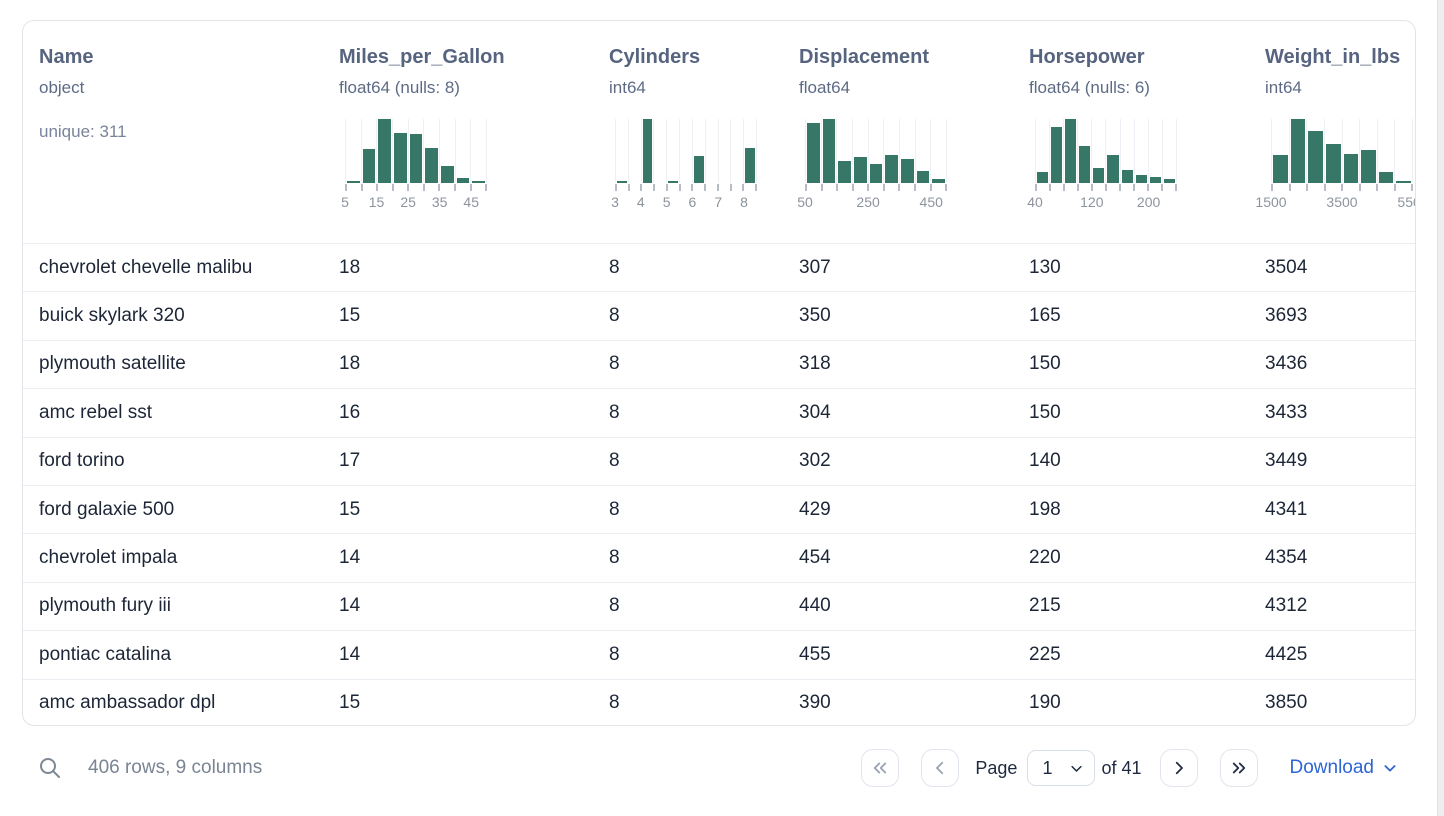  I want to click on last-page-button, so click(1238, 768).